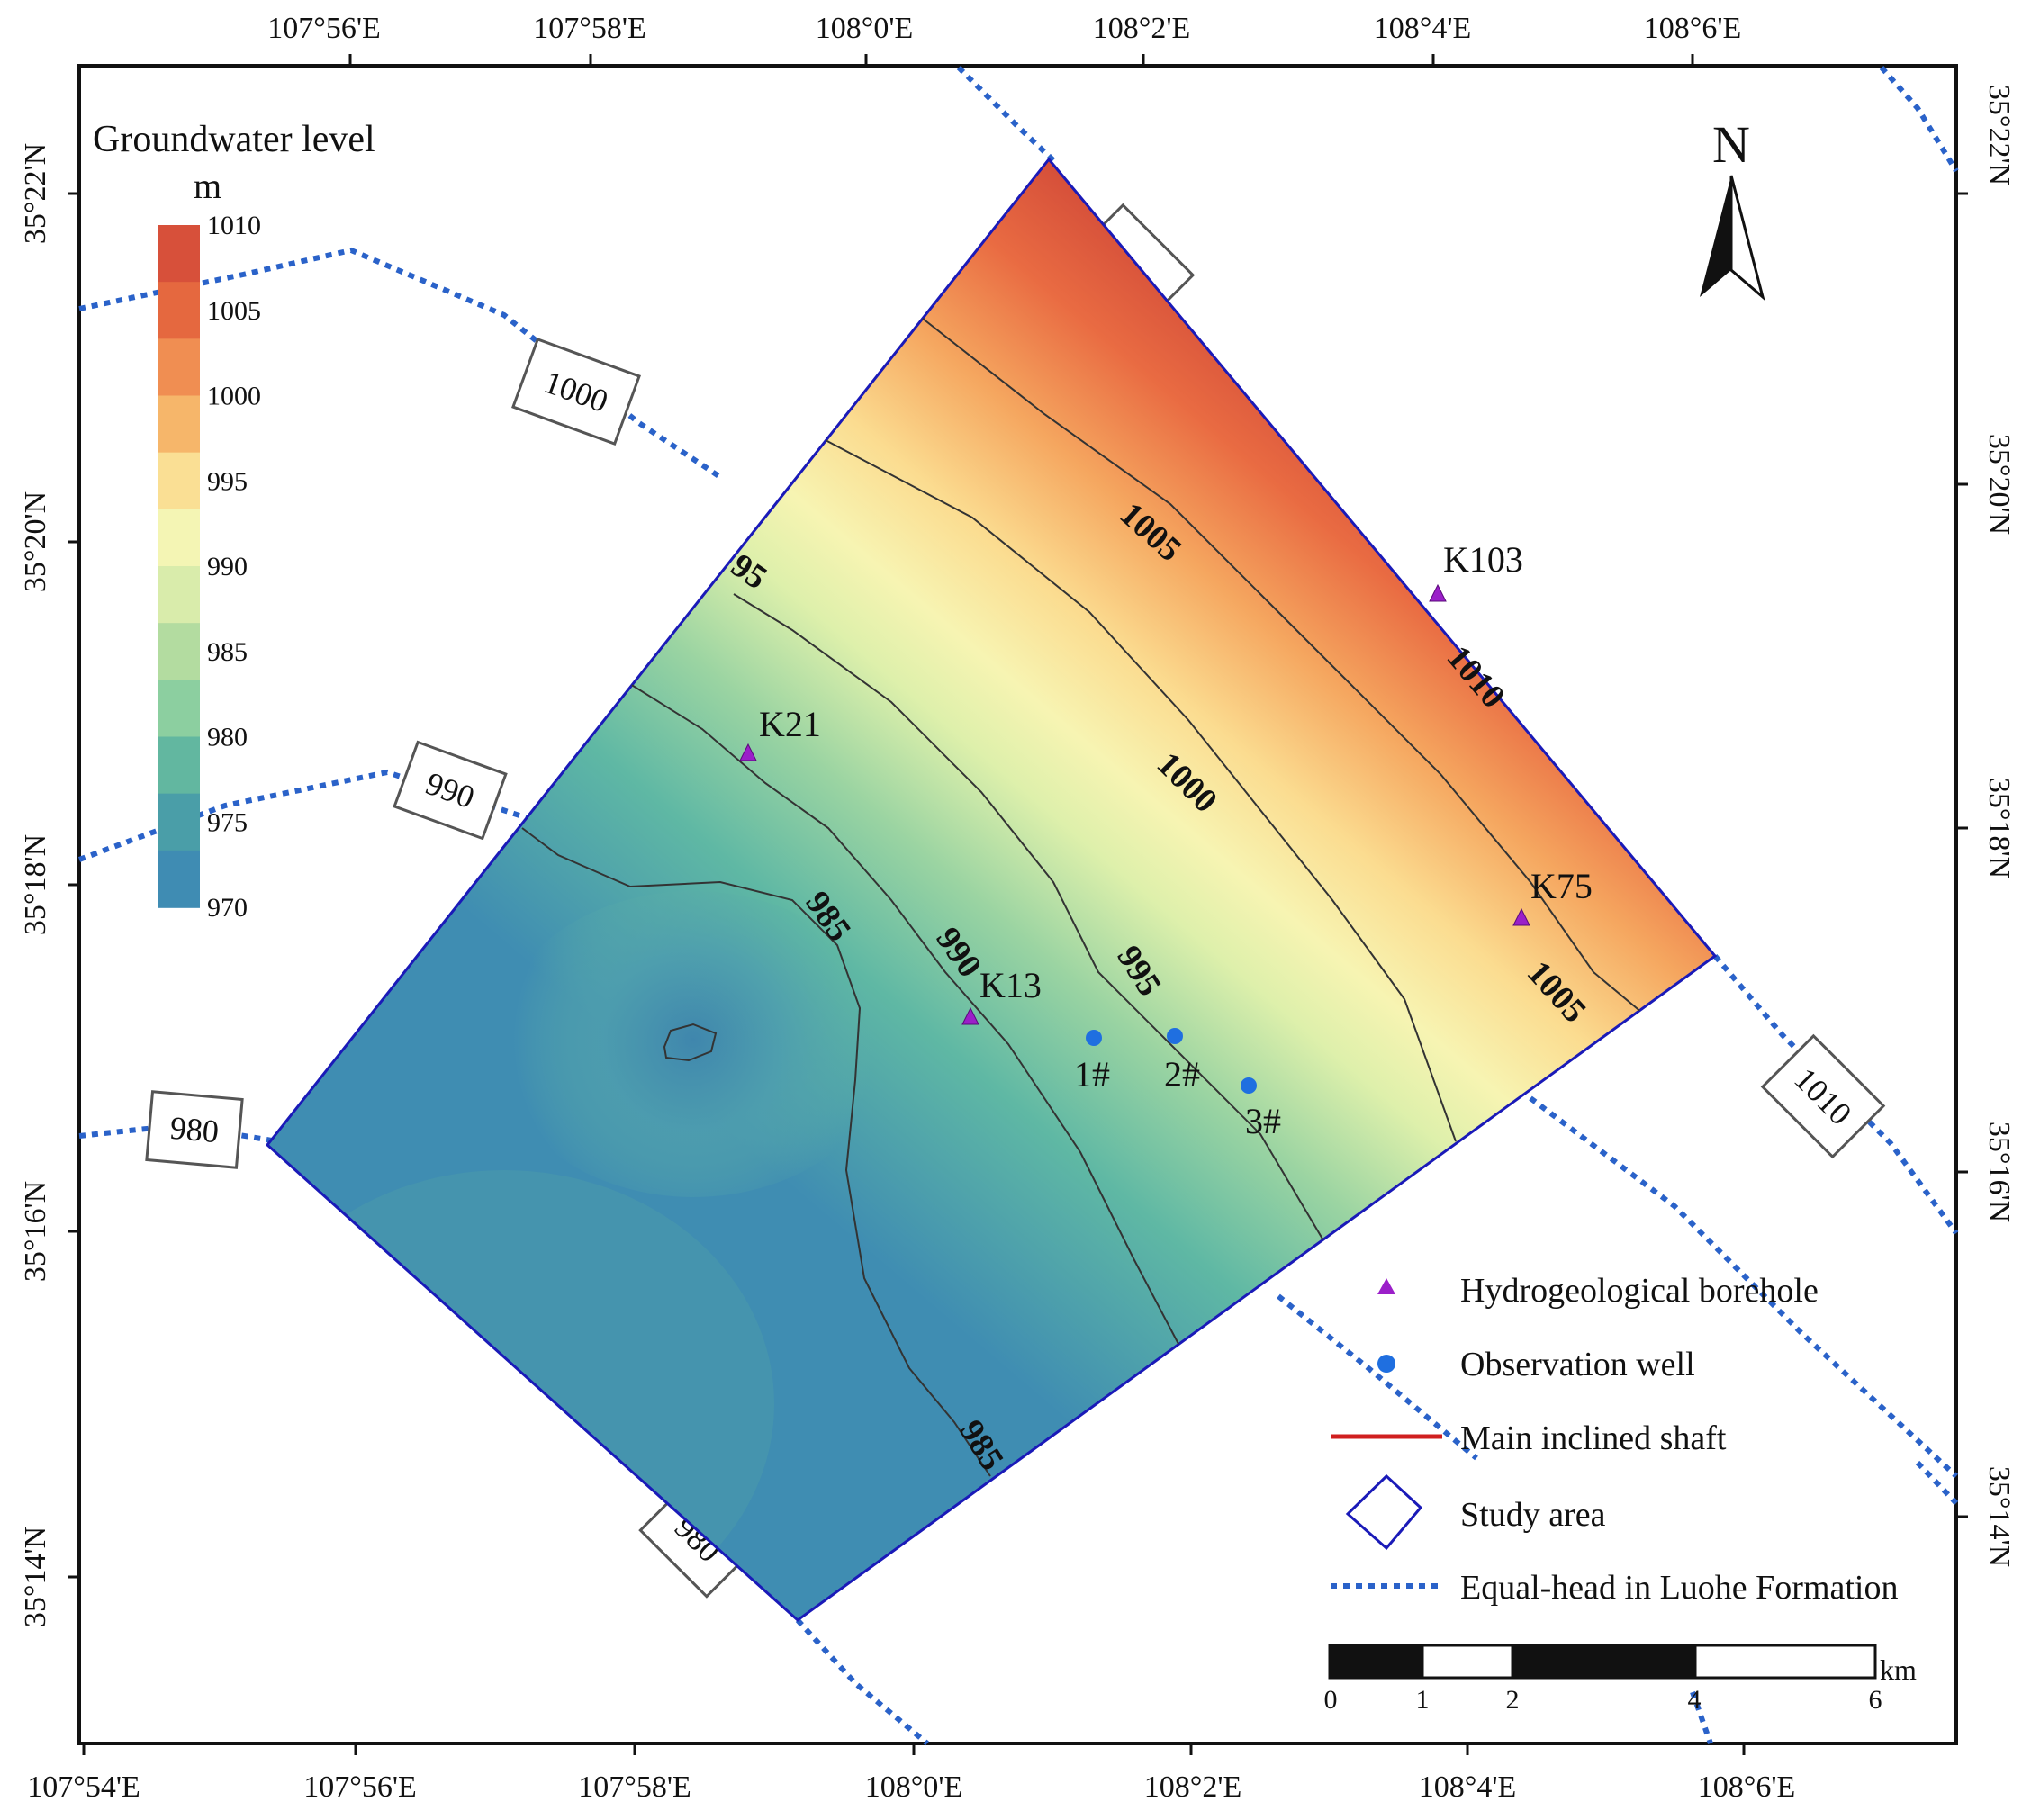 The width and height of the screenshot is (2022, 1820). Describe the element at coordinates (1561, 886) in the screenshot. I see `borehole-label: K75` at that location.